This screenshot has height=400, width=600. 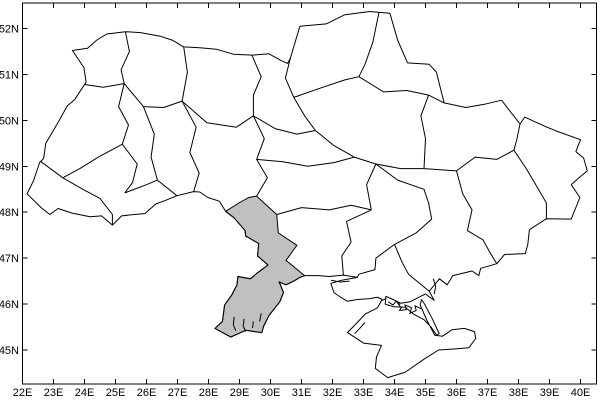 I want to click on x-tick-label: 33E, so click(x=364, y=393).